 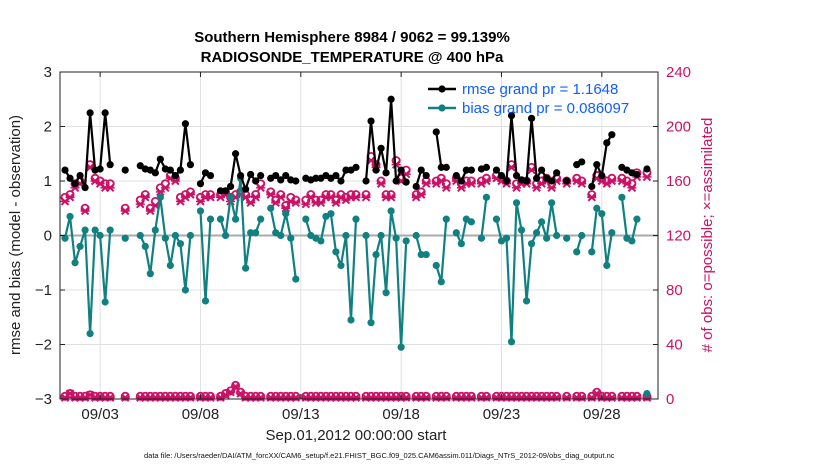 I want to click on legend-rmse-label: rmse grand pr = 1.1648, so click(x=540, y=89).